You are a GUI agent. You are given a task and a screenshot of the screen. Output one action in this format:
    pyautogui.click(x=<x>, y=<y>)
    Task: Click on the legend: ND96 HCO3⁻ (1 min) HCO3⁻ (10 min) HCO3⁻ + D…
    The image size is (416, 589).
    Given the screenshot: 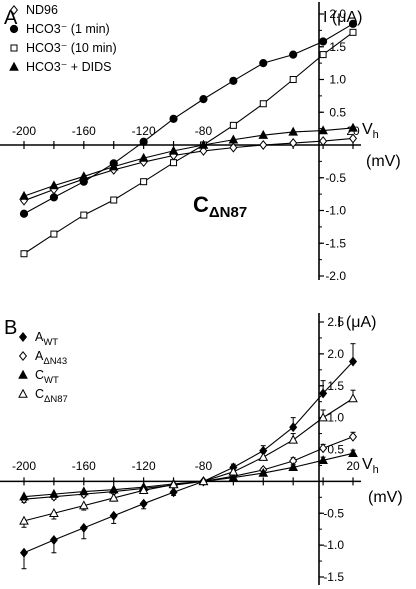 What is the action you would take?
    pyautogui.click(x=63, y=38)
    